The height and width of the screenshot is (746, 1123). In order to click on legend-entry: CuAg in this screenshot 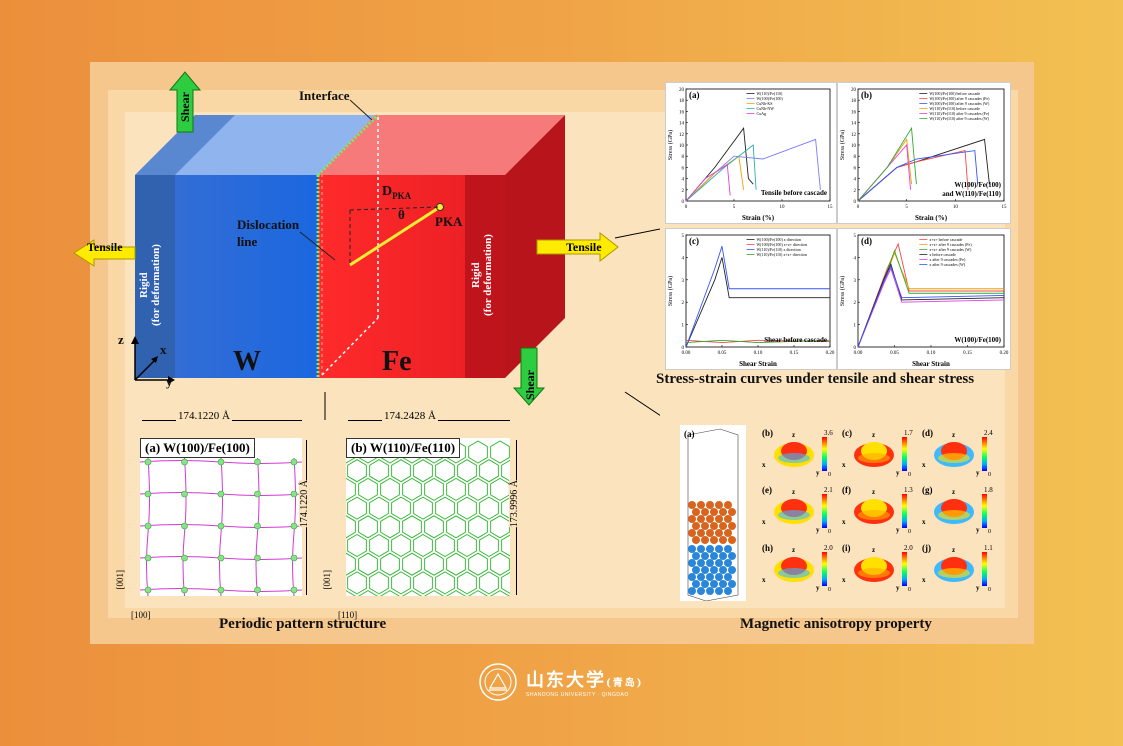, I will do `click(761, 113)`.